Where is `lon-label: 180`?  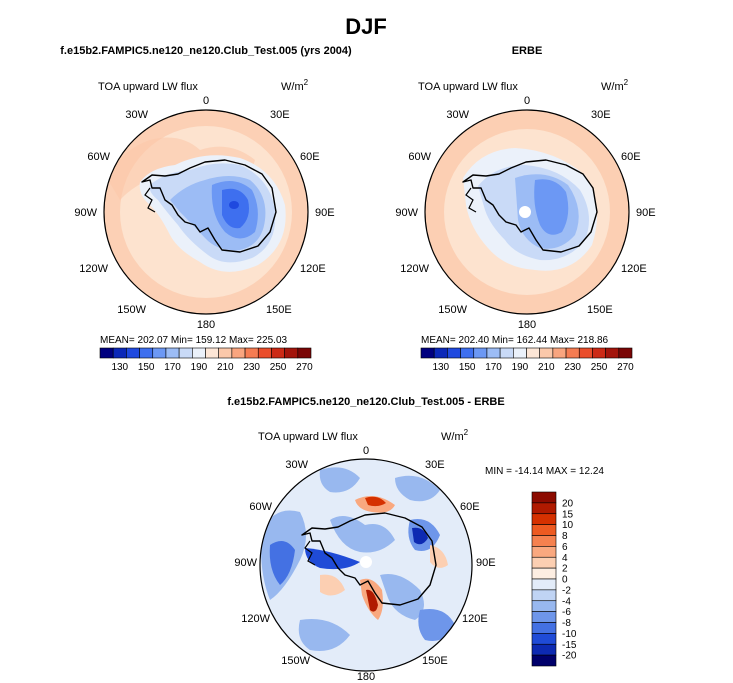
lon-label: 180 is located at coordinates (366, 677).